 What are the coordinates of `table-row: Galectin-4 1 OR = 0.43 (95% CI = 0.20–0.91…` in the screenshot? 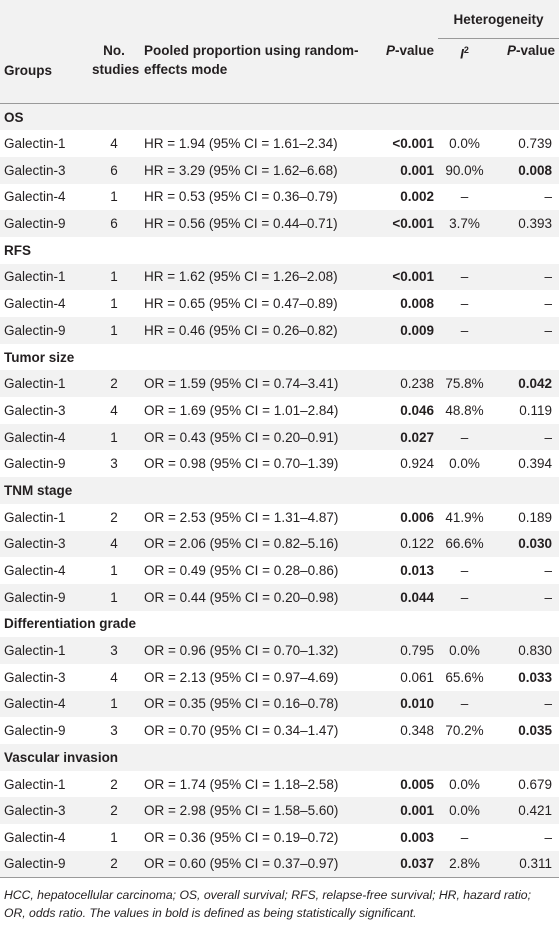 It's located at (279, 437).